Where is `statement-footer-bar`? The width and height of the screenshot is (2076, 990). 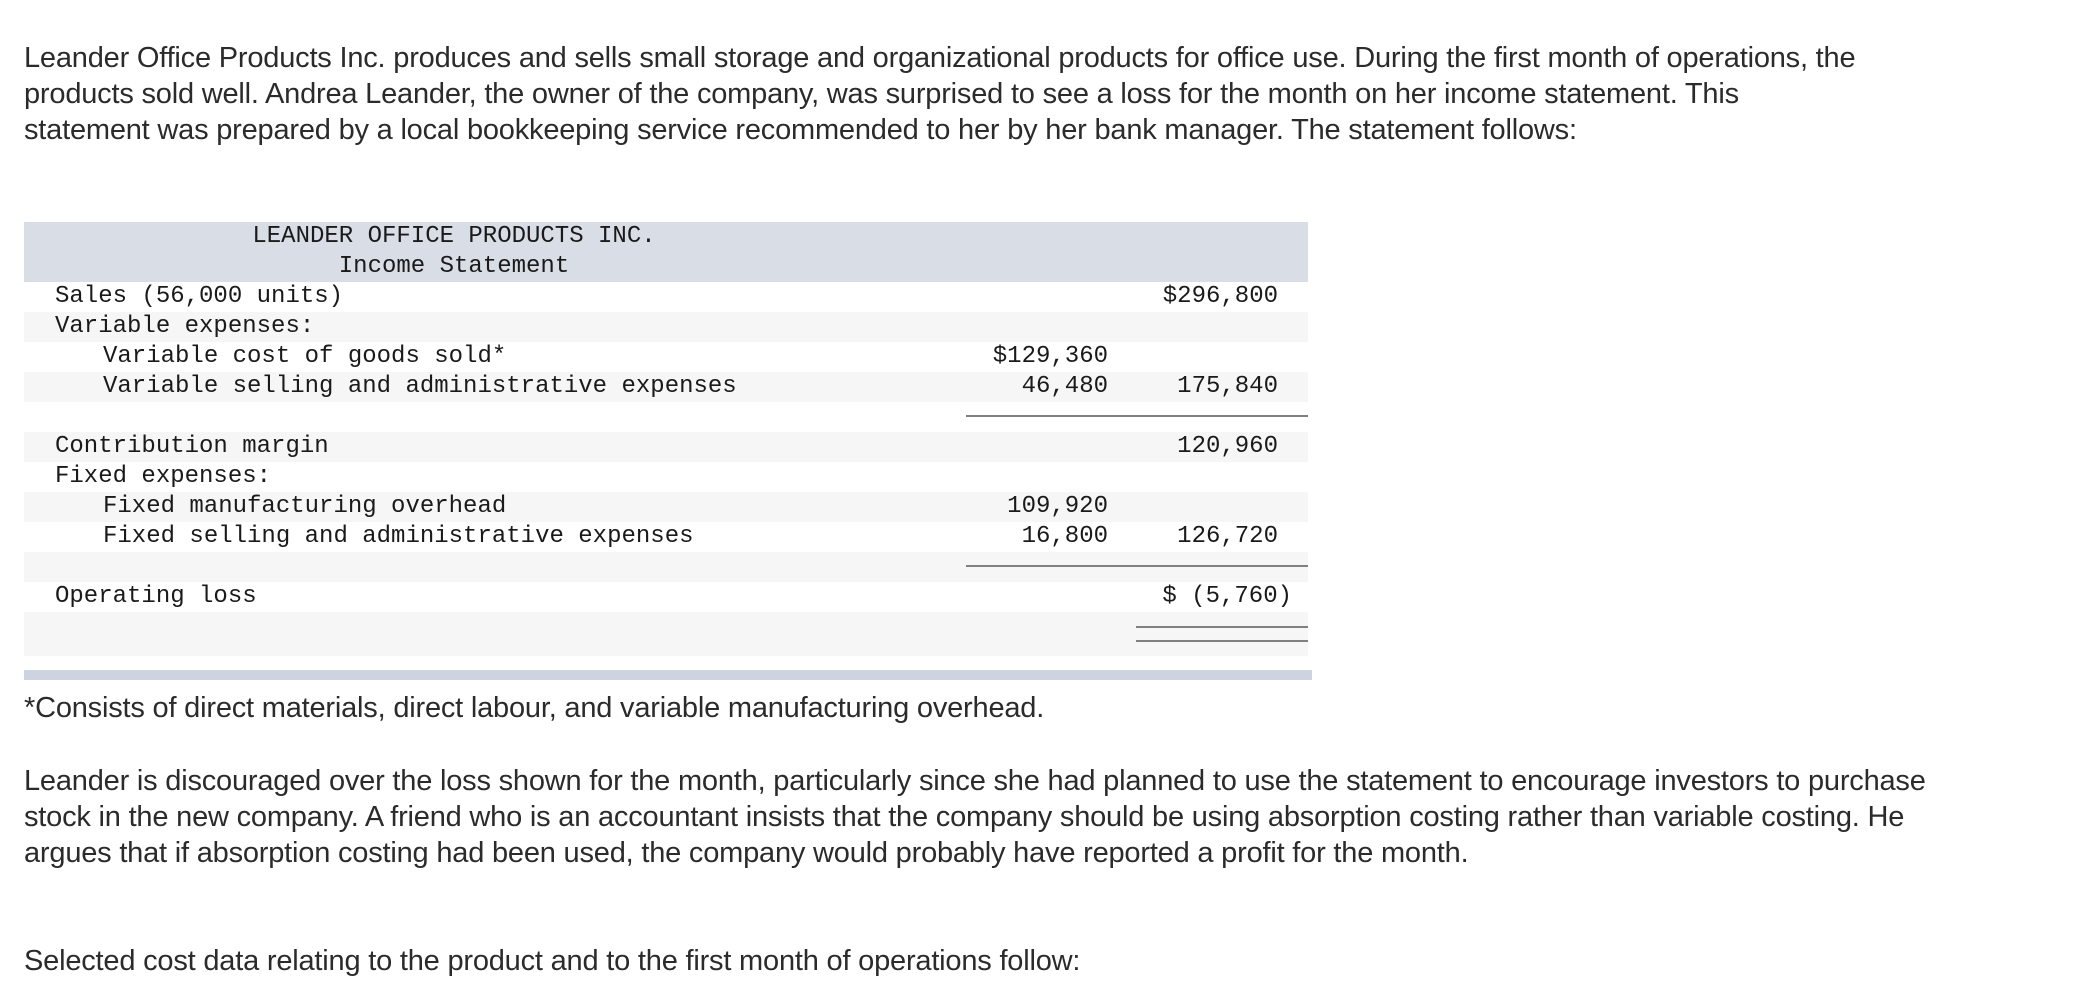 statement-footer-bar is located at coordinates (668, 675).